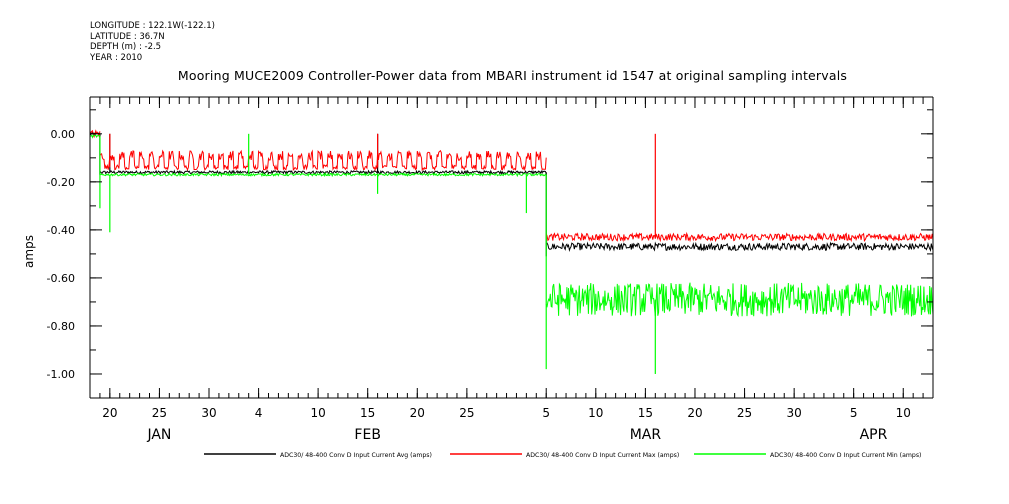 This screenshot has width=1009, height=504. What do you see at coordinates (61, 230) in the screenshot?
I see `y-tick-label: -0.40` at bounding box center [61, 230].